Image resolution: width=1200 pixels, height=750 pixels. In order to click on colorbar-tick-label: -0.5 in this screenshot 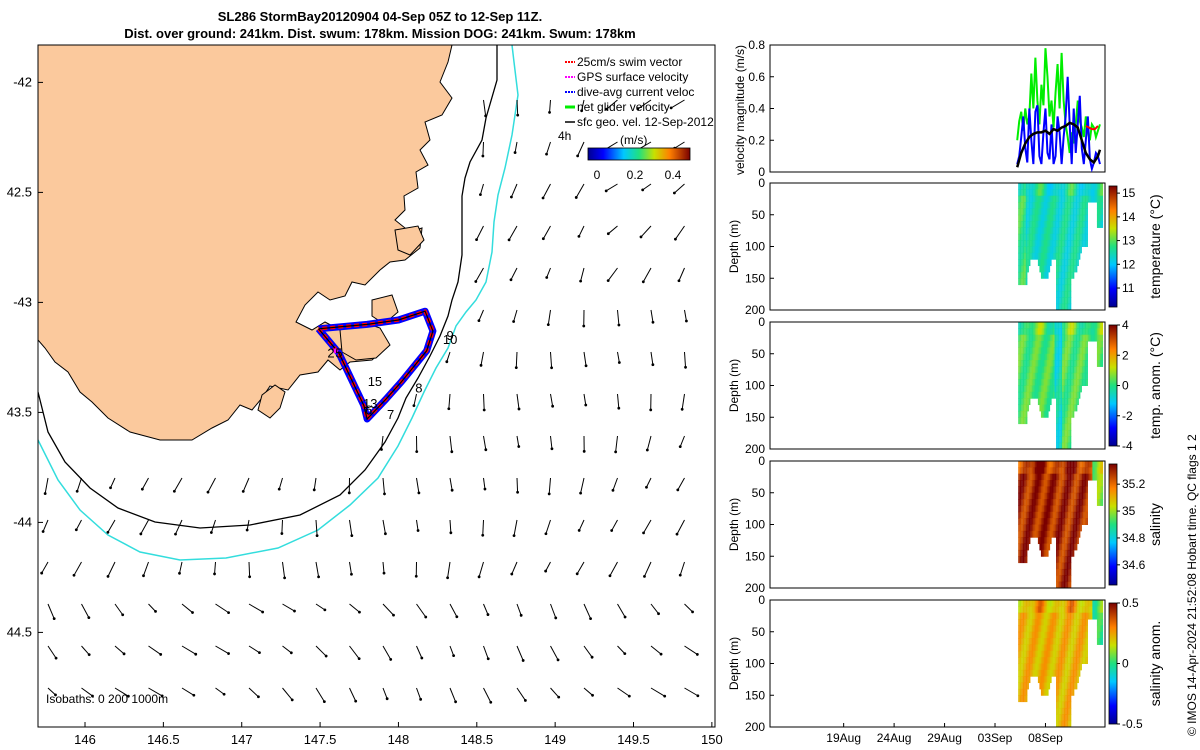, I will do `click(1132, 724)`.